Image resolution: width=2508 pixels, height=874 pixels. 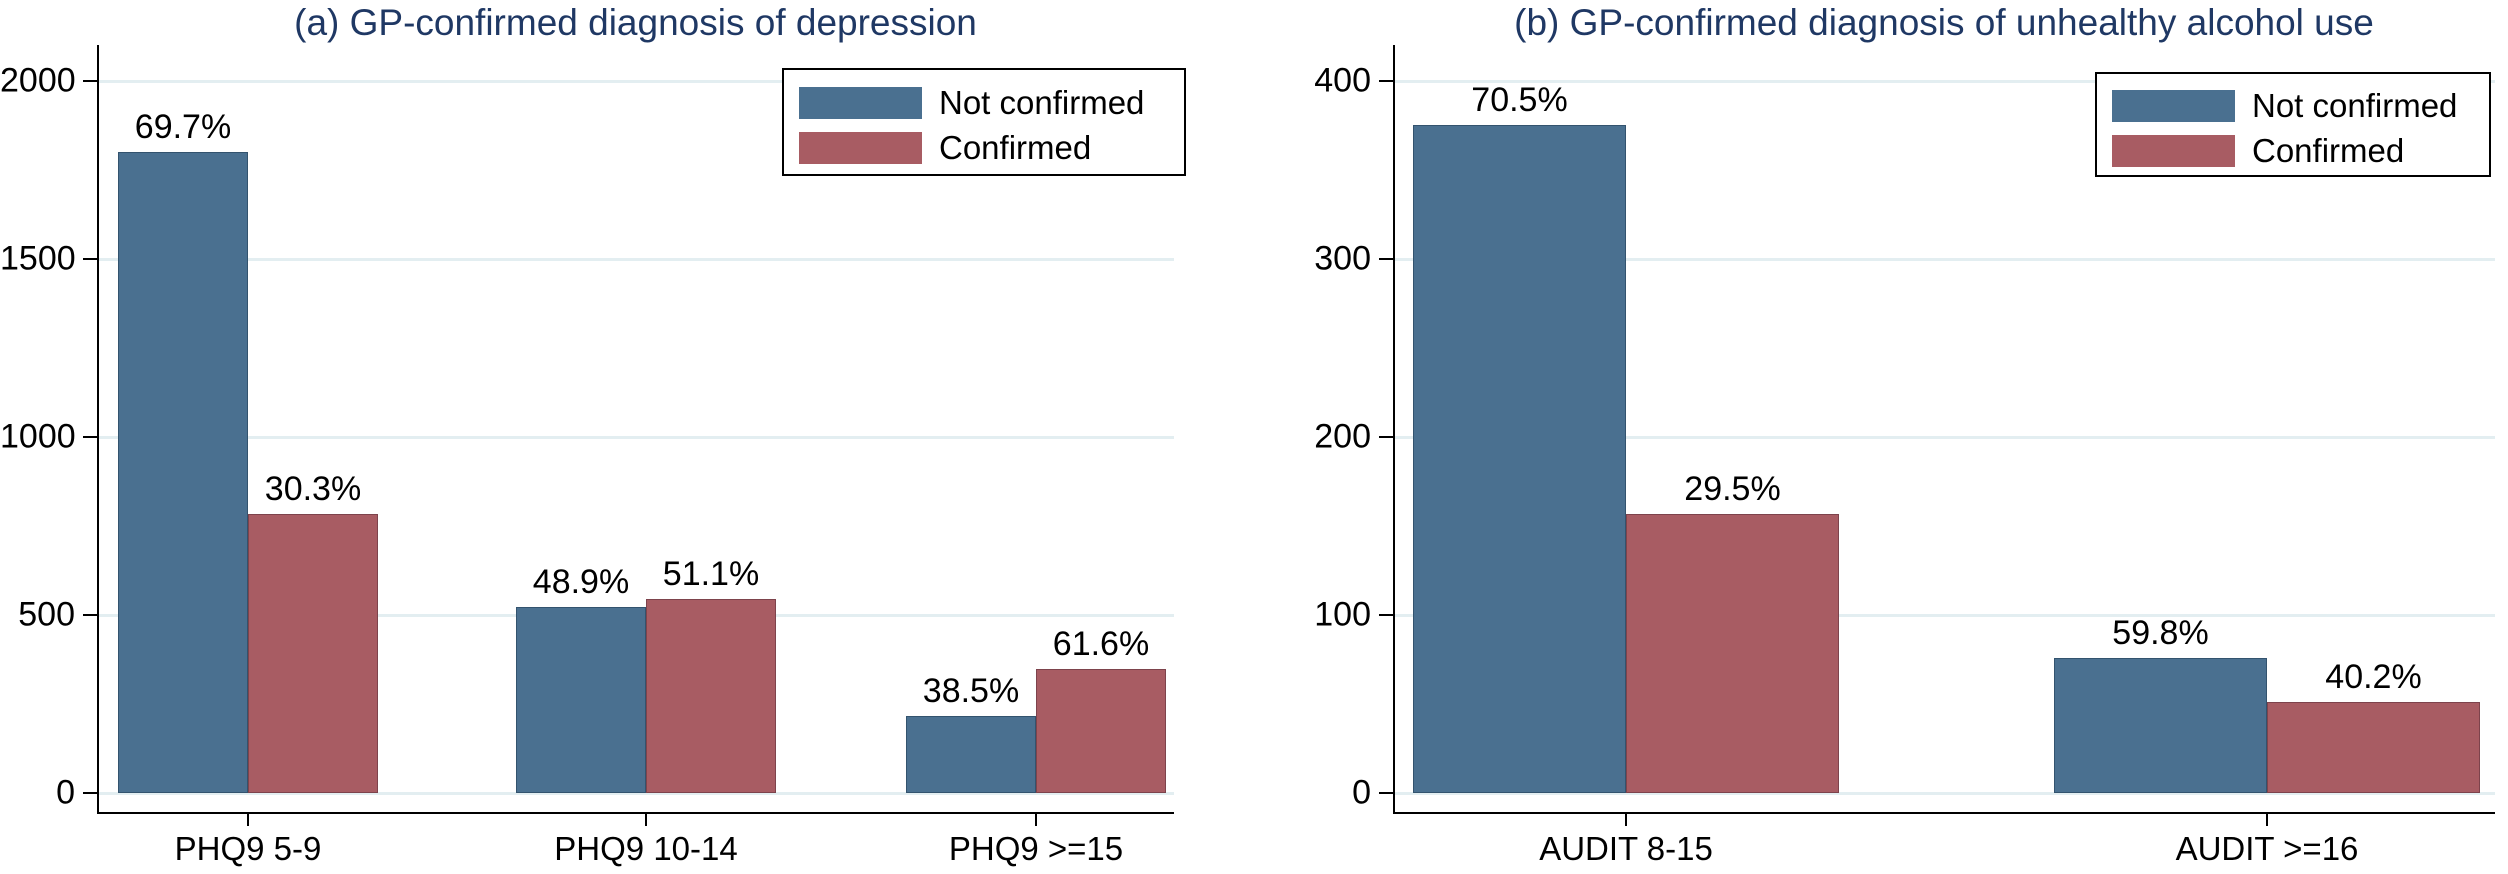 I want to click on bar-percentage-label: 51.1%, so click(x=711, y=574).